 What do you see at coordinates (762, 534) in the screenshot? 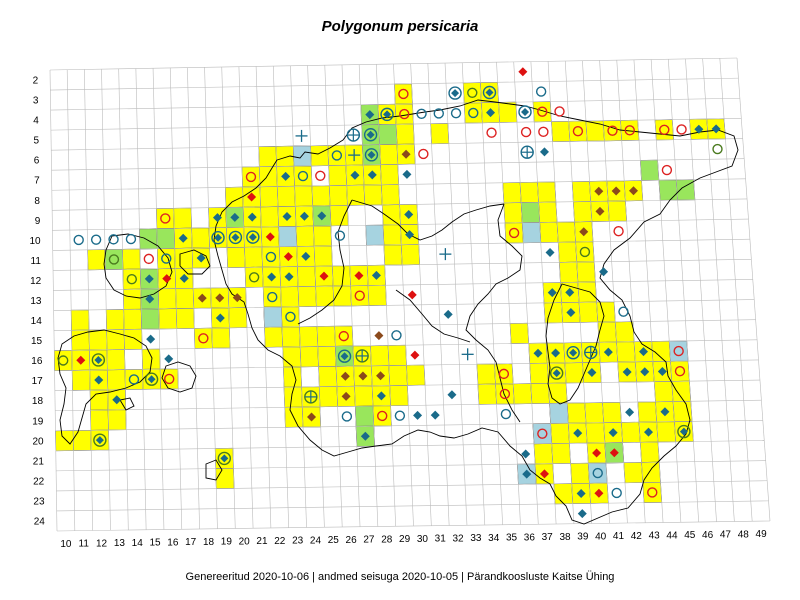
I see `column-label: 49` at bounding box center [762, 534].